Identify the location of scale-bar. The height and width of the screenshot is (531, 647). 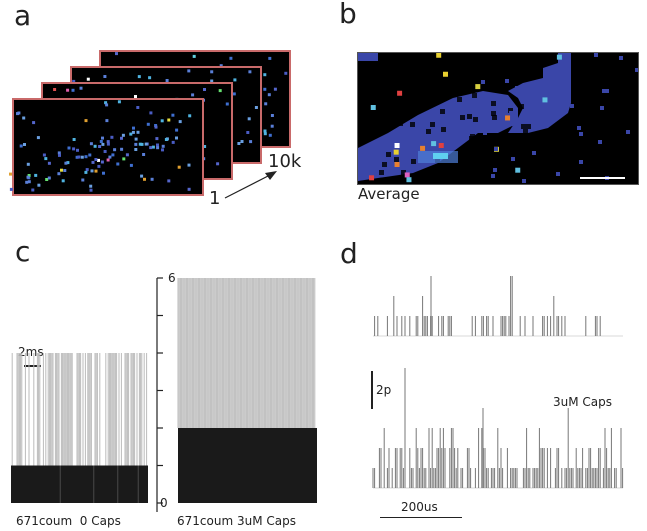
(602, 178).